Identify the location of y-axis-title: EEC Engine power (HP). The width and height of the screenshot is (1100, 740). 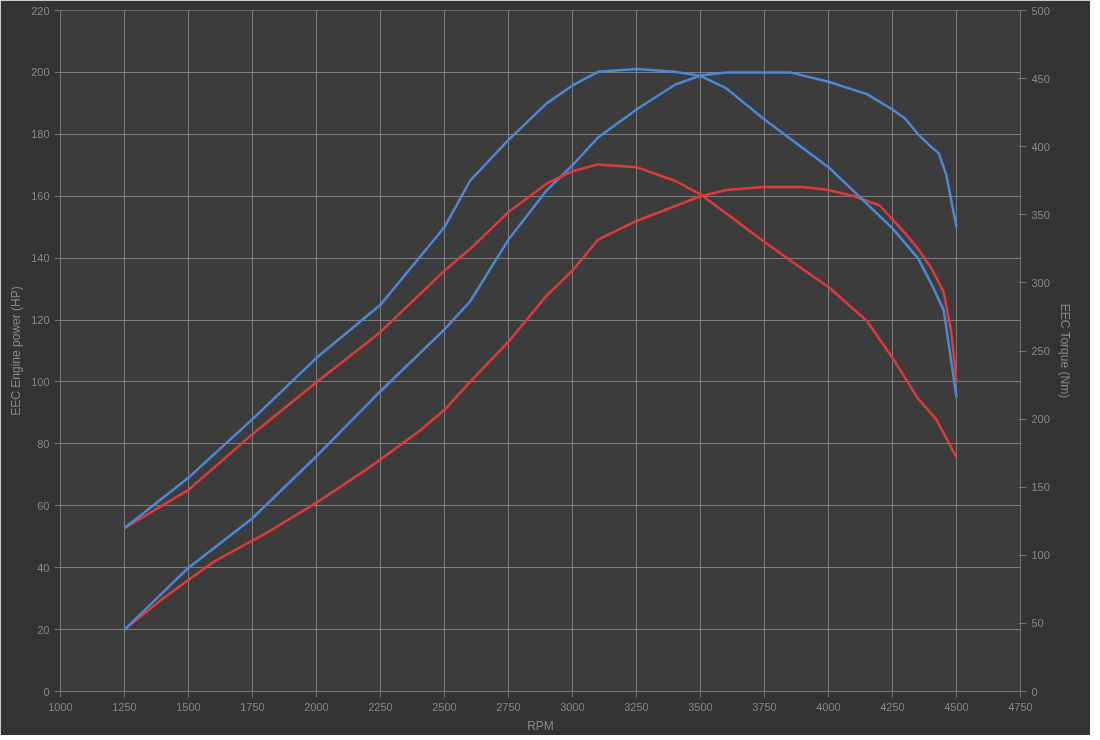
(16, 351).